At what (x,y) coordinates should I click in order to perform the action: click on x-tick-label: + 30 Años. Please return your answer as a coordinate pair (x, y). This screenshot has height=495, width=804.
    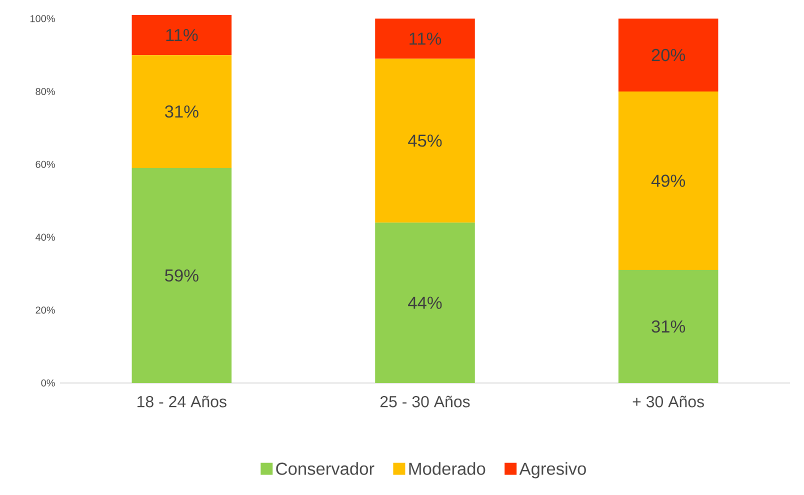
    Looking at the image, I should click on (668, 402).